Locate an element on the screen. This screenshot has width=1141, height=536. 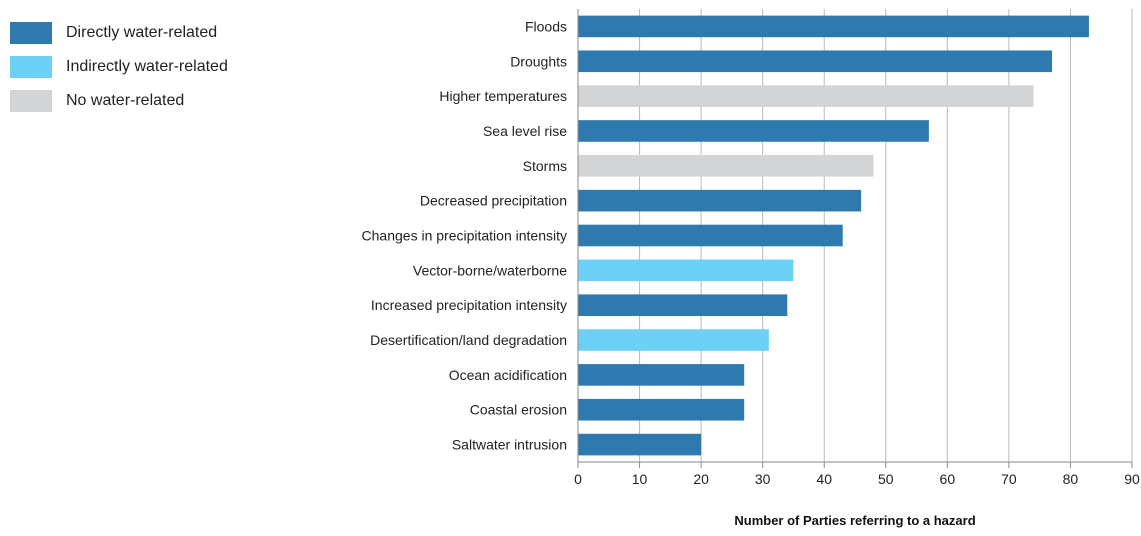
x-axis-title: Number of Parties referring to a hazard is located at coordinates (855, 520).